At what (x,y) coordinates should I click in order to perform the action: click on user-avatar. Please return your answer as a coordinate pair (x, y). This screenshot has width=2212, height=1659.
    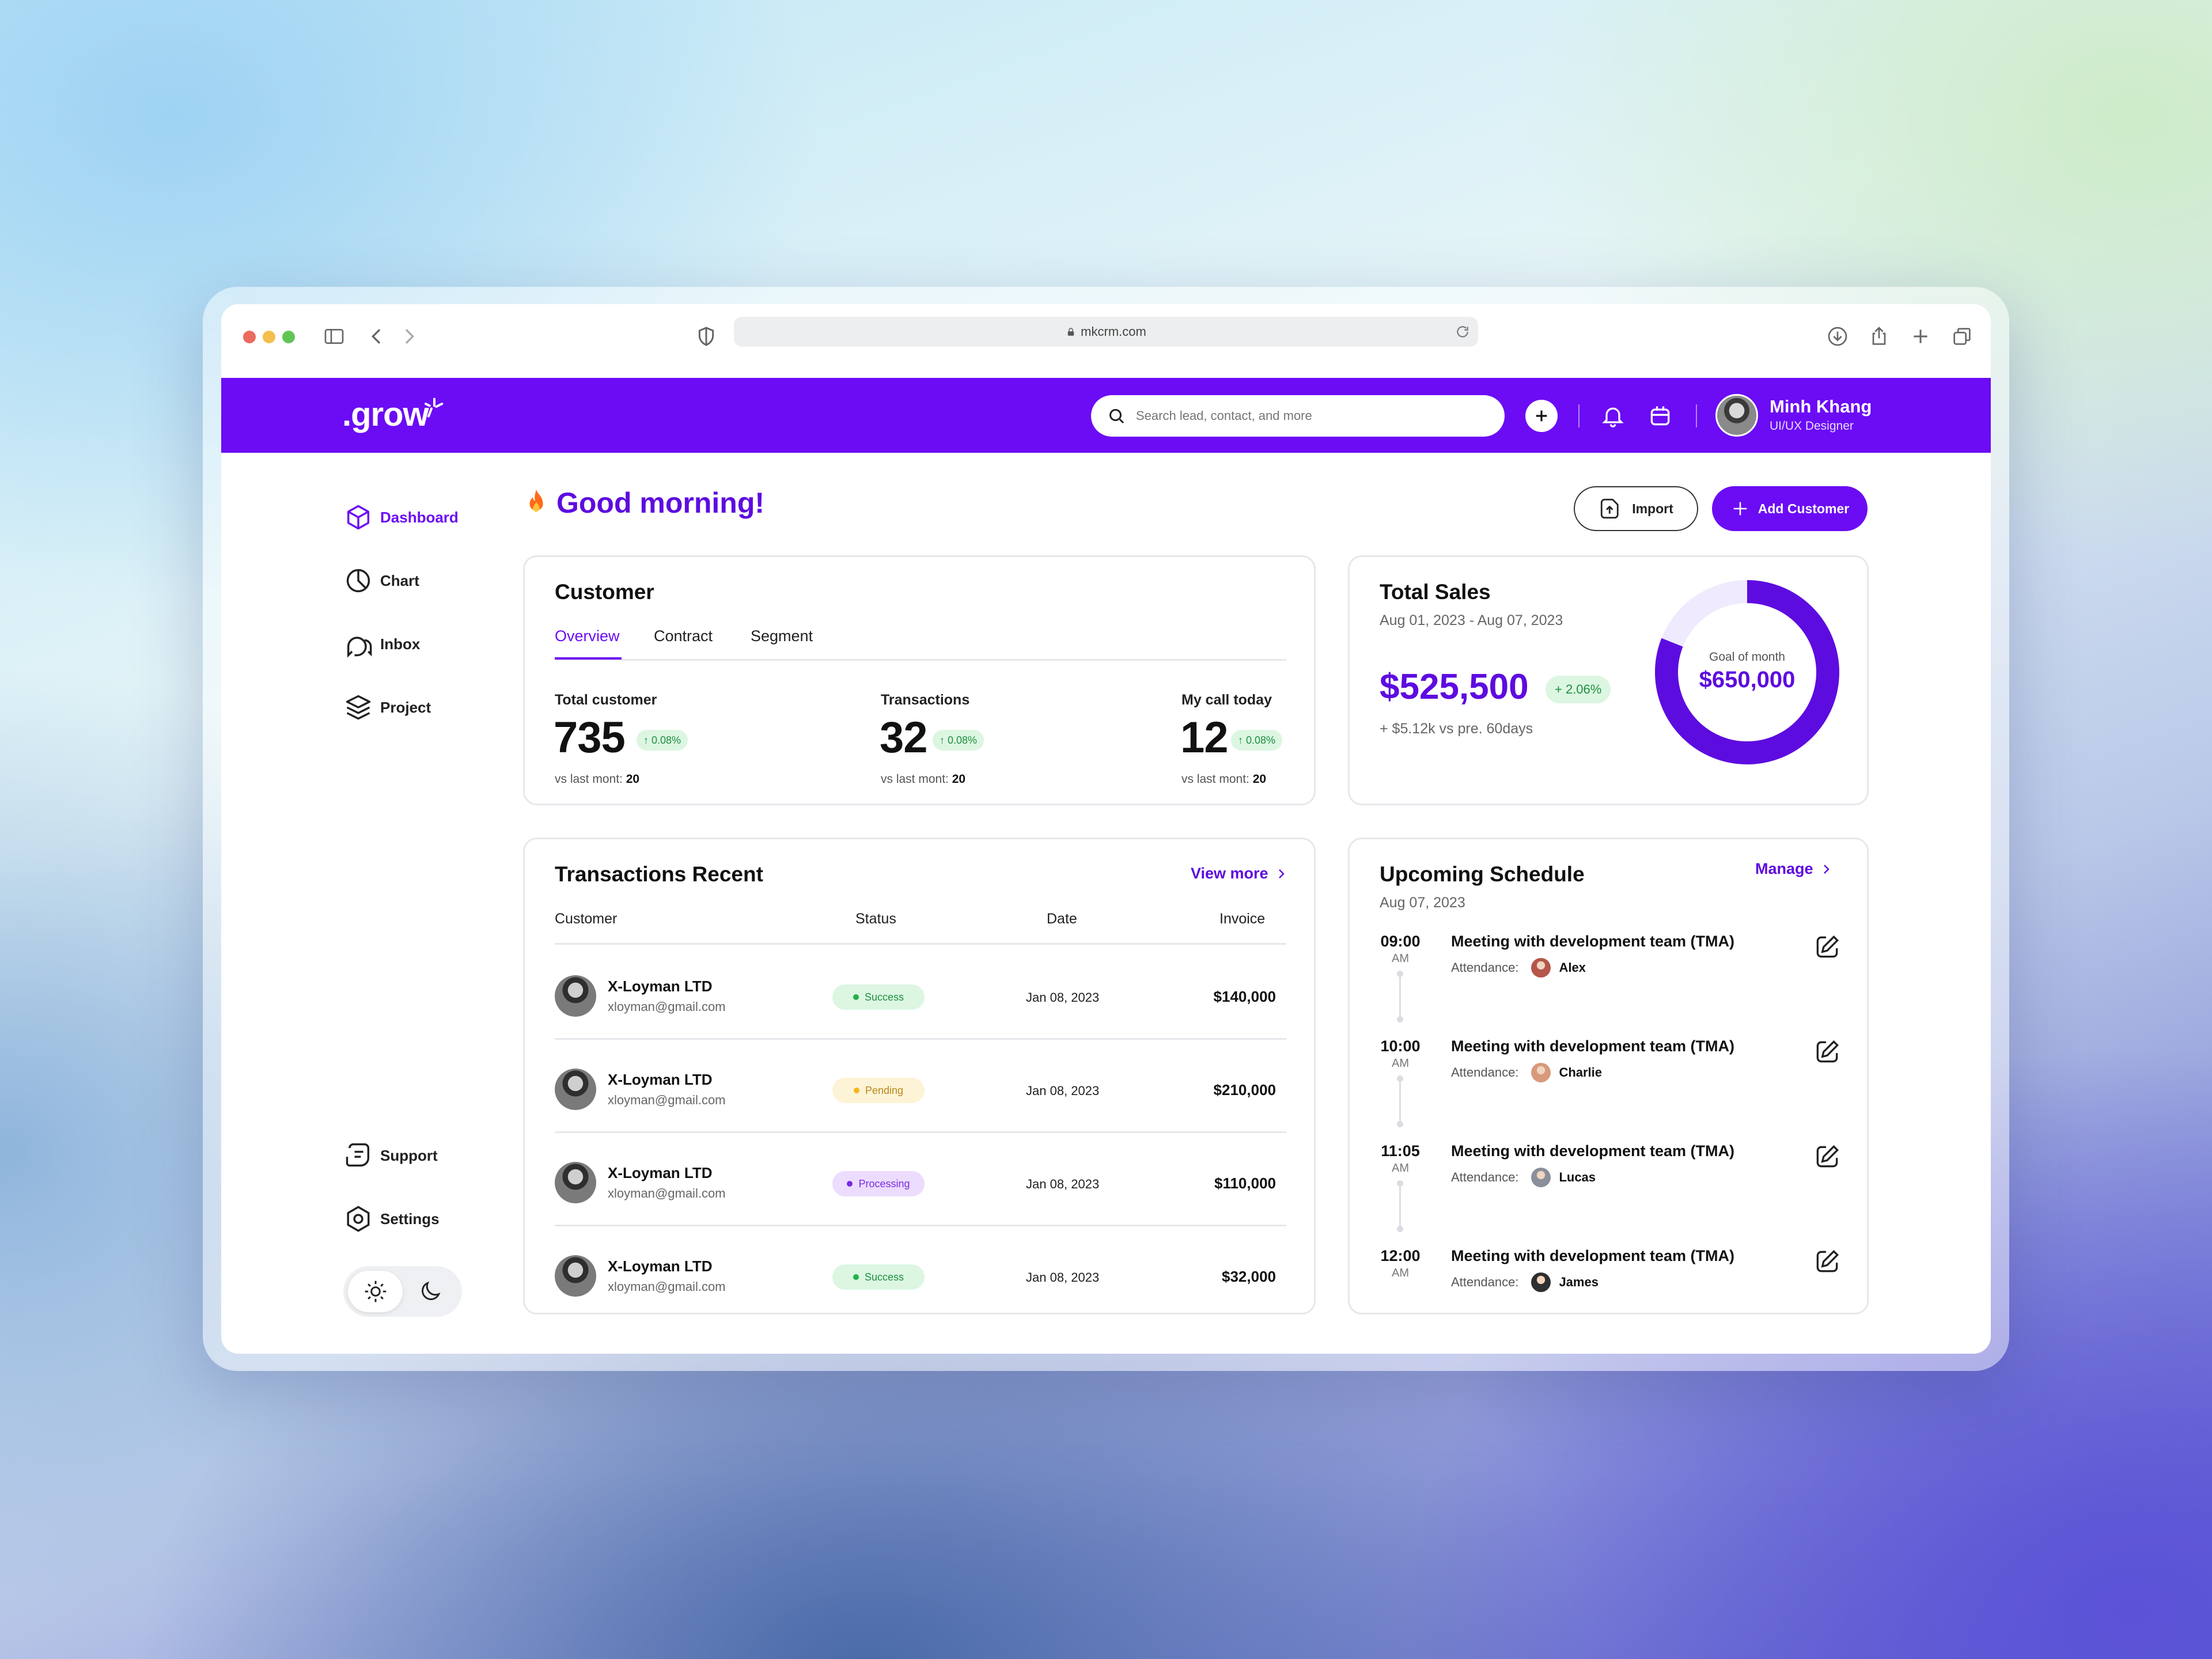
    Looking at the image, I should click on (1736, 415).